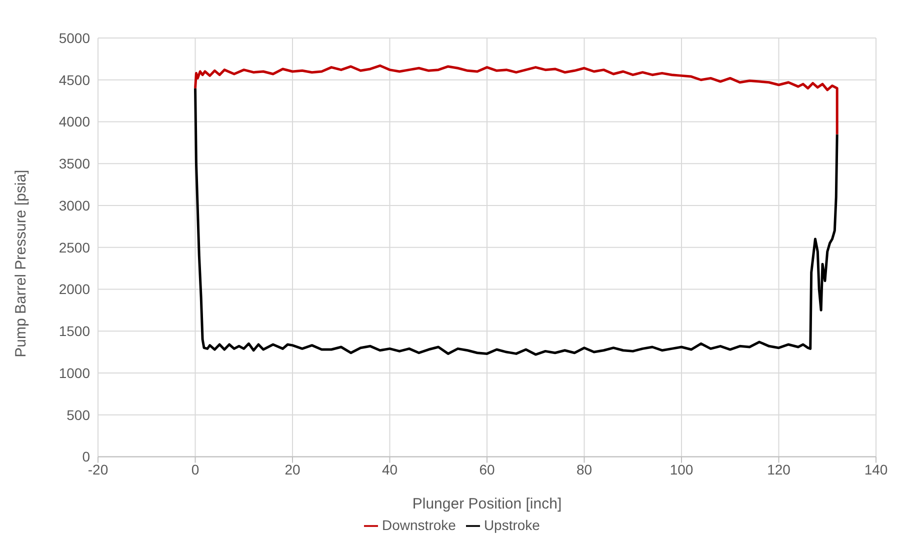 The image size is (920, 560). I want to click on x-tick-label: 20, so click(292, 470).